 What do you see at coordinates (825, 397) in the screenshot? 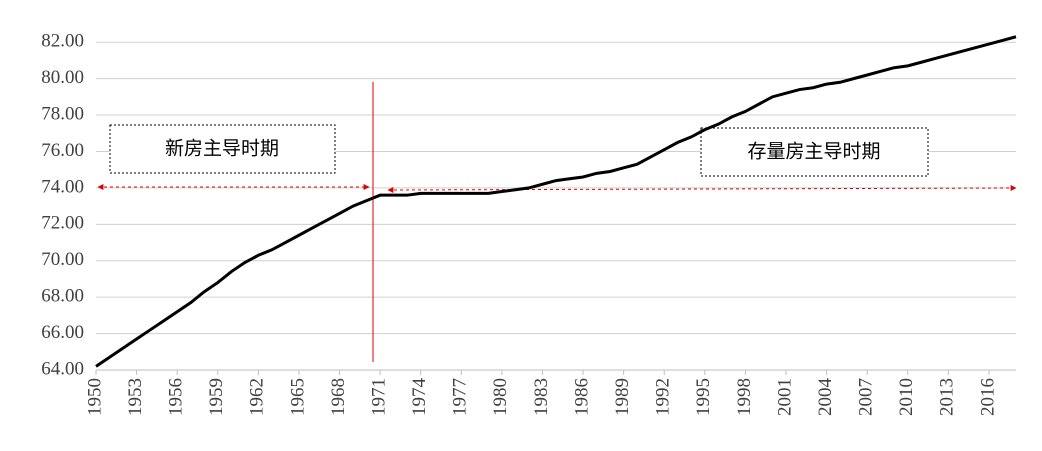
I see `x-tick-label: 2004` at bounding box center [825, 397].